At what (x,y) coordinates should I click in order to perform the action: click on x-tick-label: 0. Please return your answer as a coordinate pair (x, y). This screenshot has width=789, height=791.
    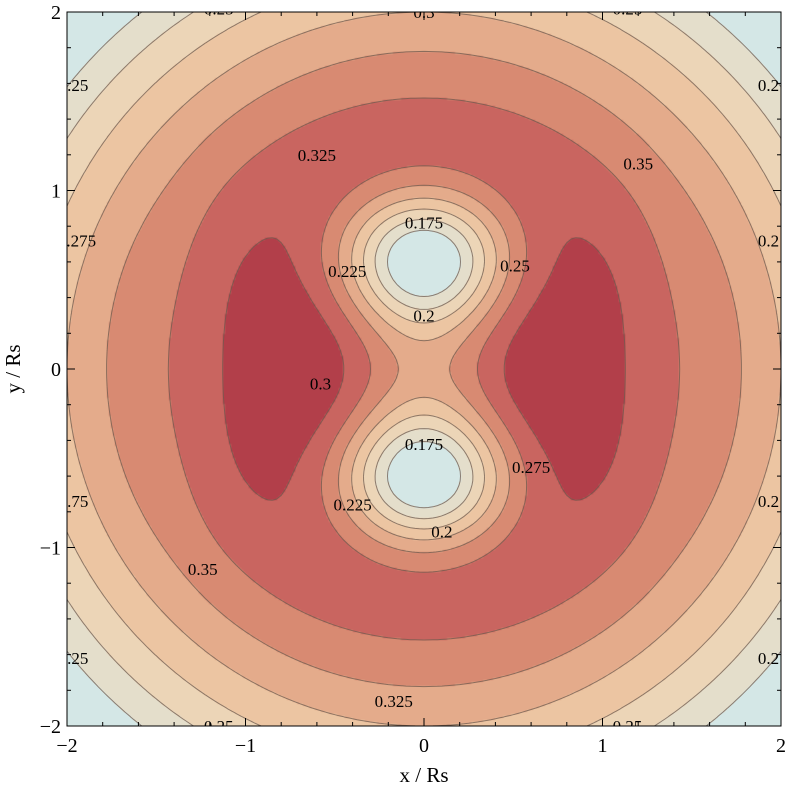
    Looking at the image, I should click on (424, 746).